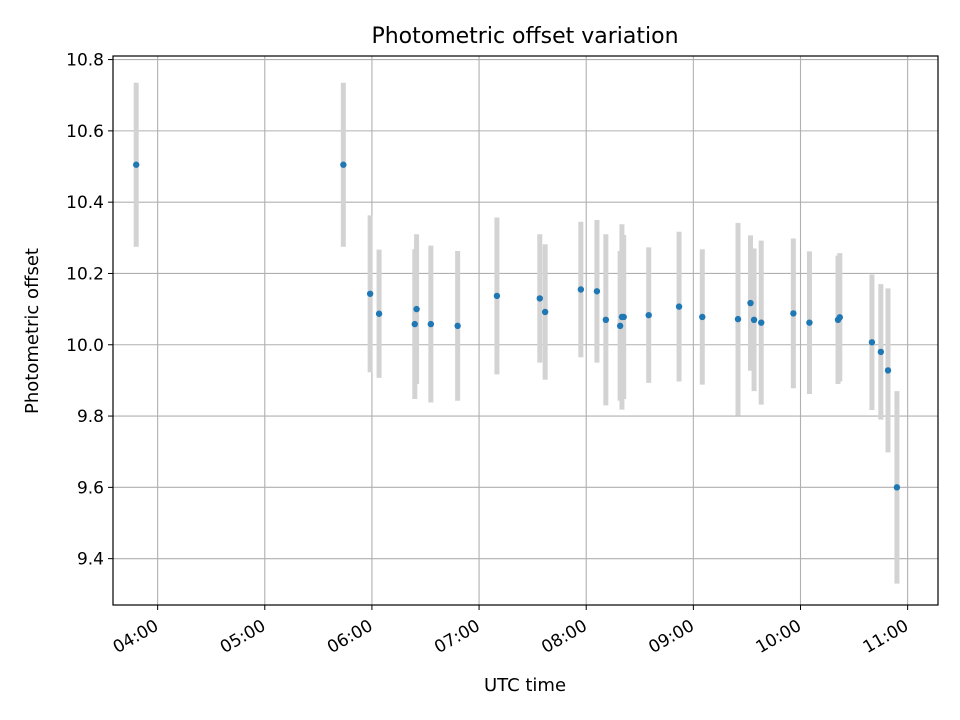 This screenshot has height=720, width=960. I want to click on y-tick-label: 10.0, so click(85, 346).